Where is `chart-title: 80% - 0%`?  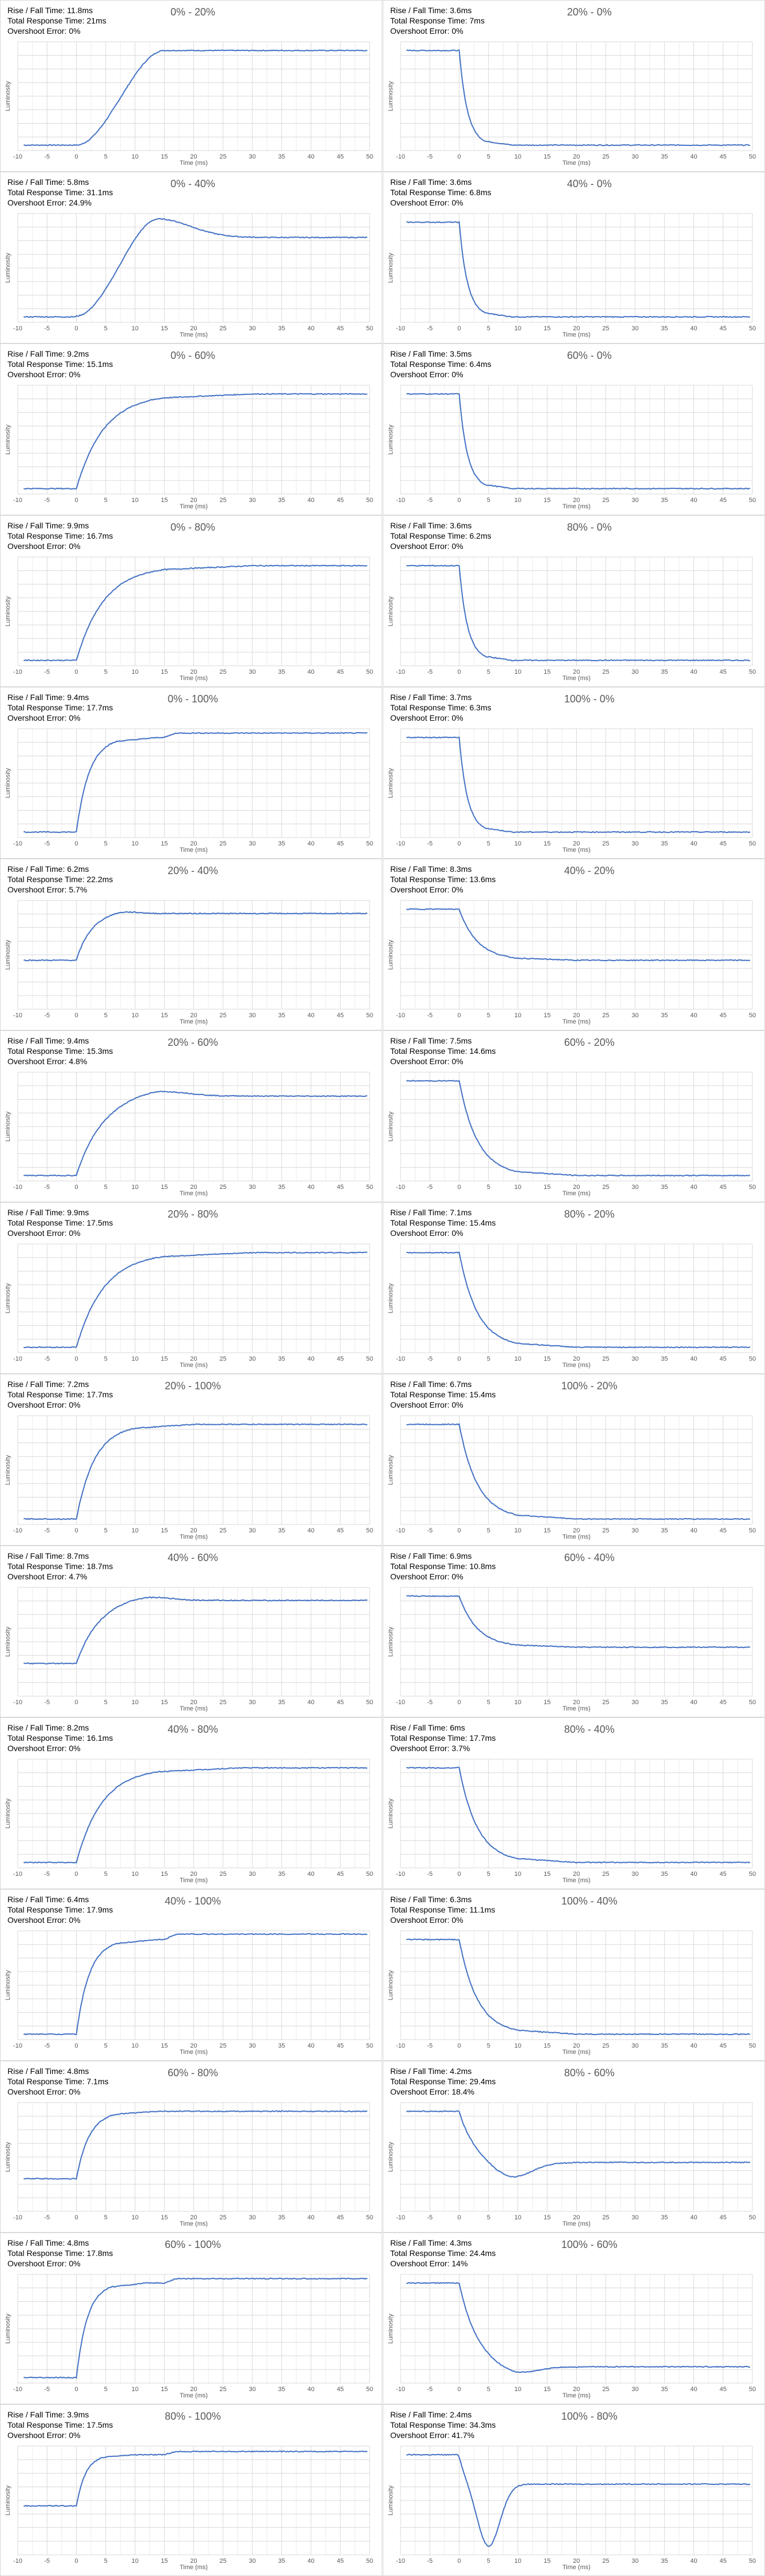 chart-title: 80% - 0% is located at coordinates (589, 527).